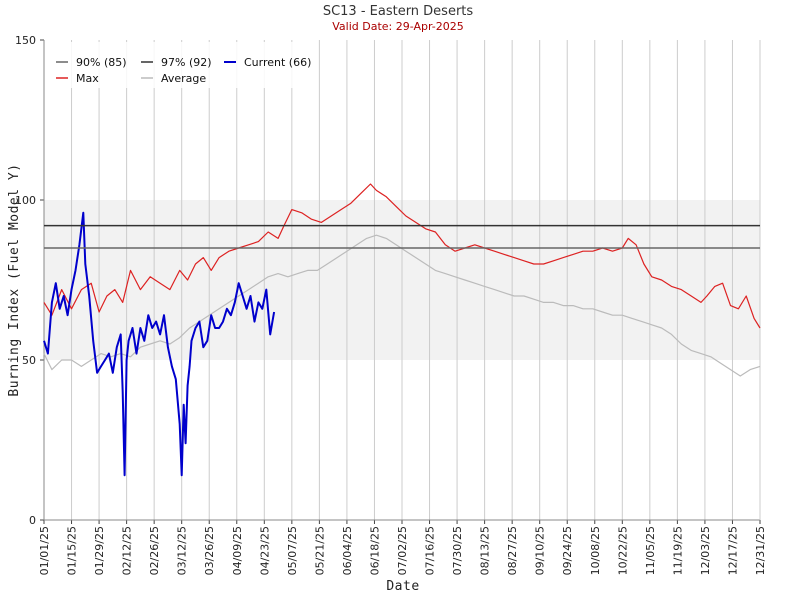 This screenshot has width=800, height=600. Describe the element at coordinates (101, 62) in the screenshot. I see `legend-label: 90% (85)` at that location.